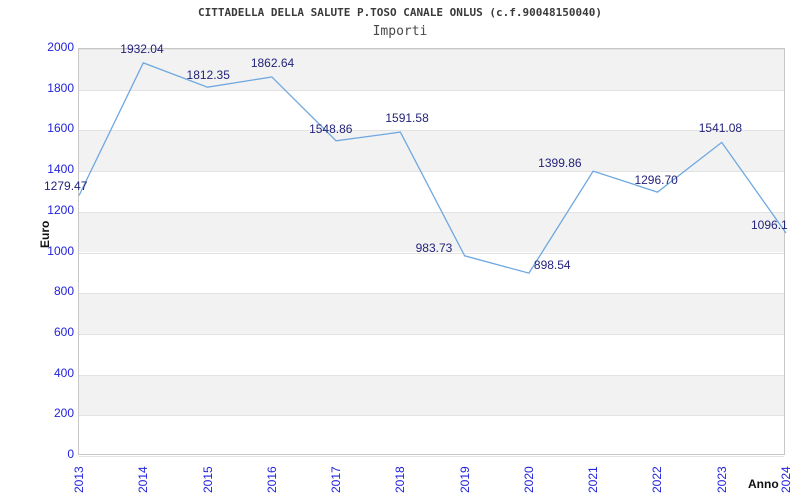 This screenshot has width=800, height=500. Describe the element at coordinates (60, 47) in the screenshot. I see `y-tick-label: 2000` at that location.